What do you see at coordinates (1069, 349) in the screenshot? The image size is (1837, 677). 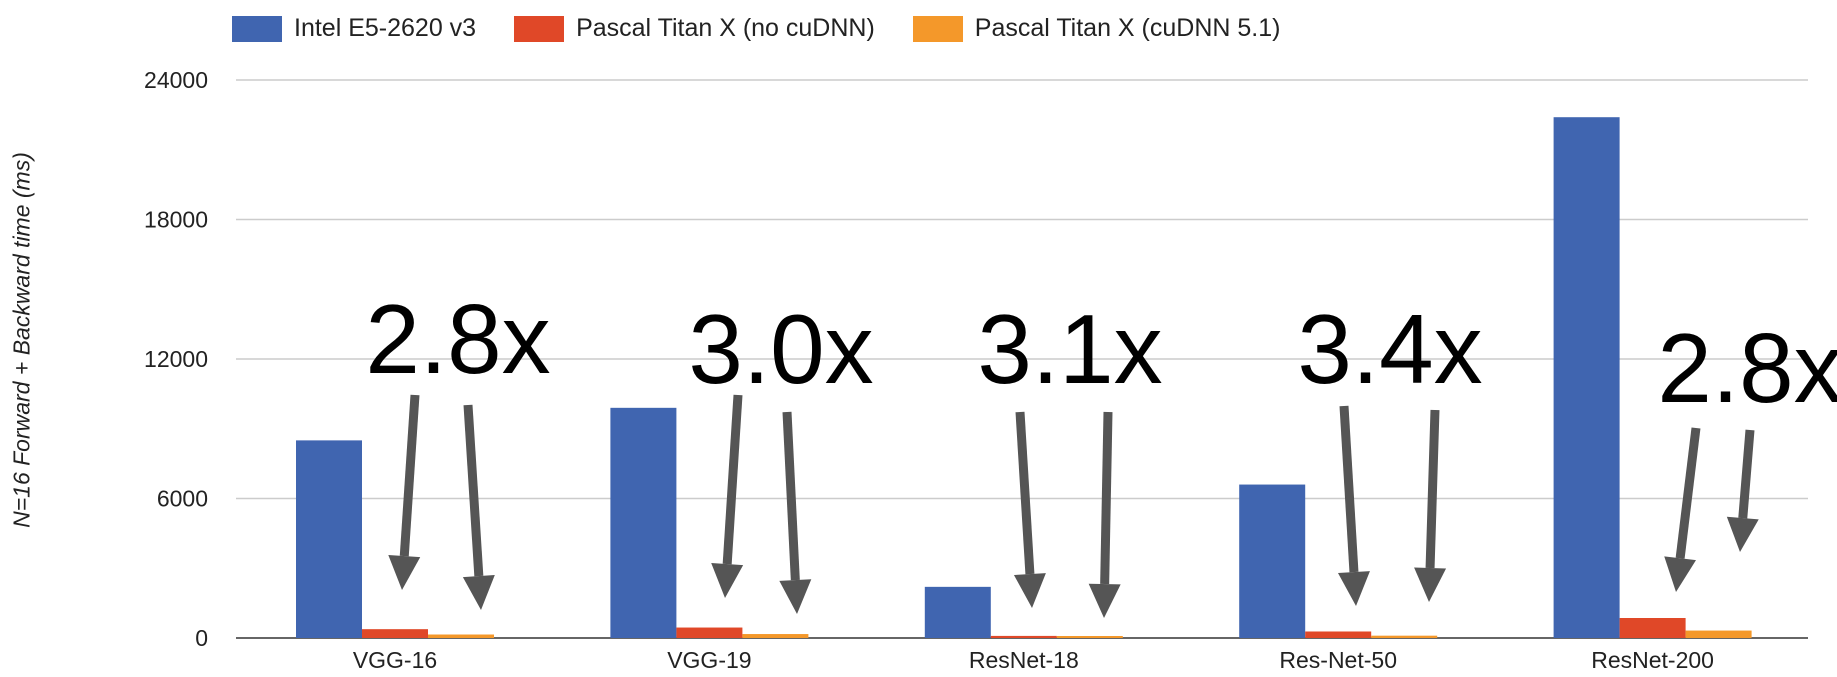 I see `speedup-annotation: 3.1x` at bounding box center [1069, 349].